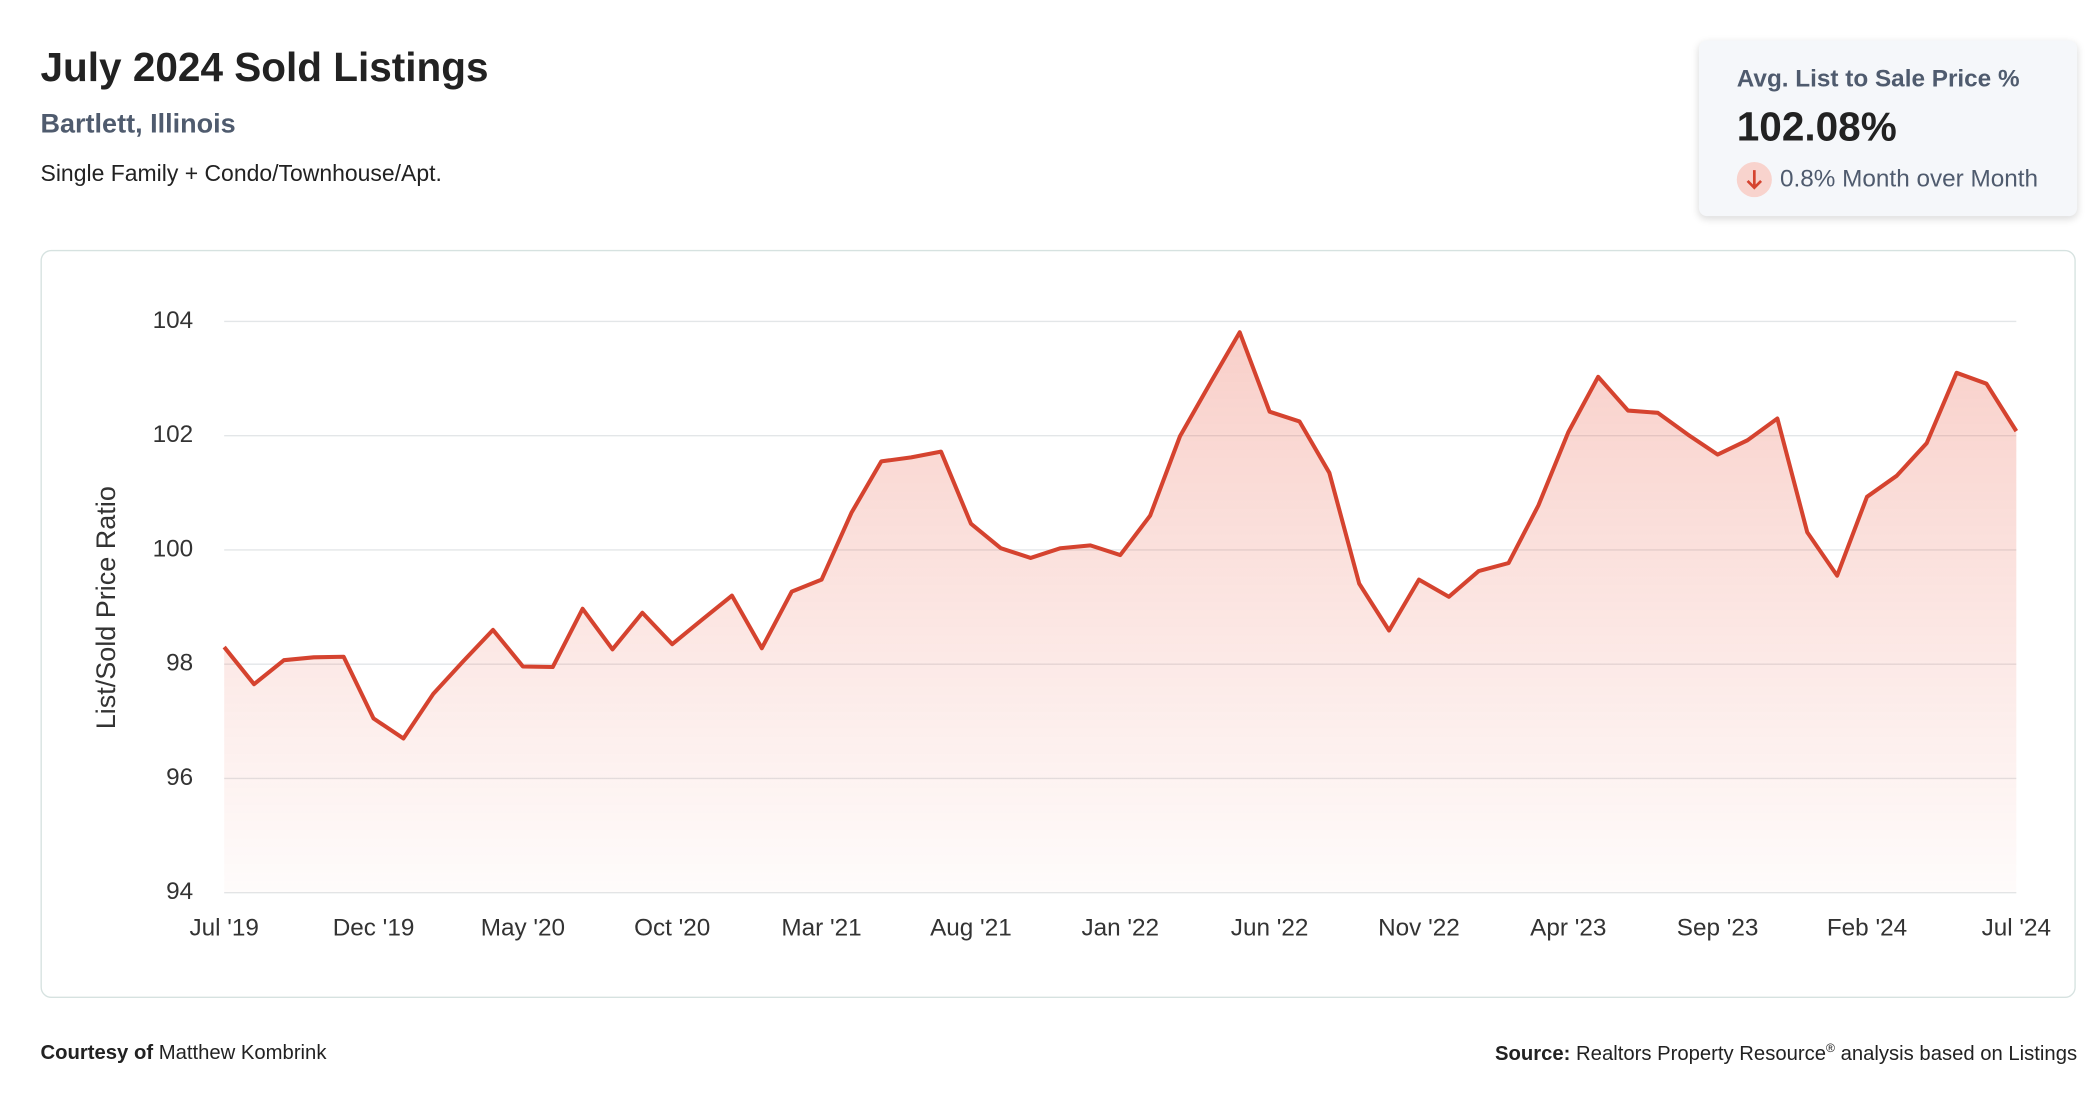 The height and width of the screenshot is (1100, 2096). What do you see at coordinates (179, 663) in the screenshot?
I see `y-tick-label: 98` at bounding box center [179, 663].